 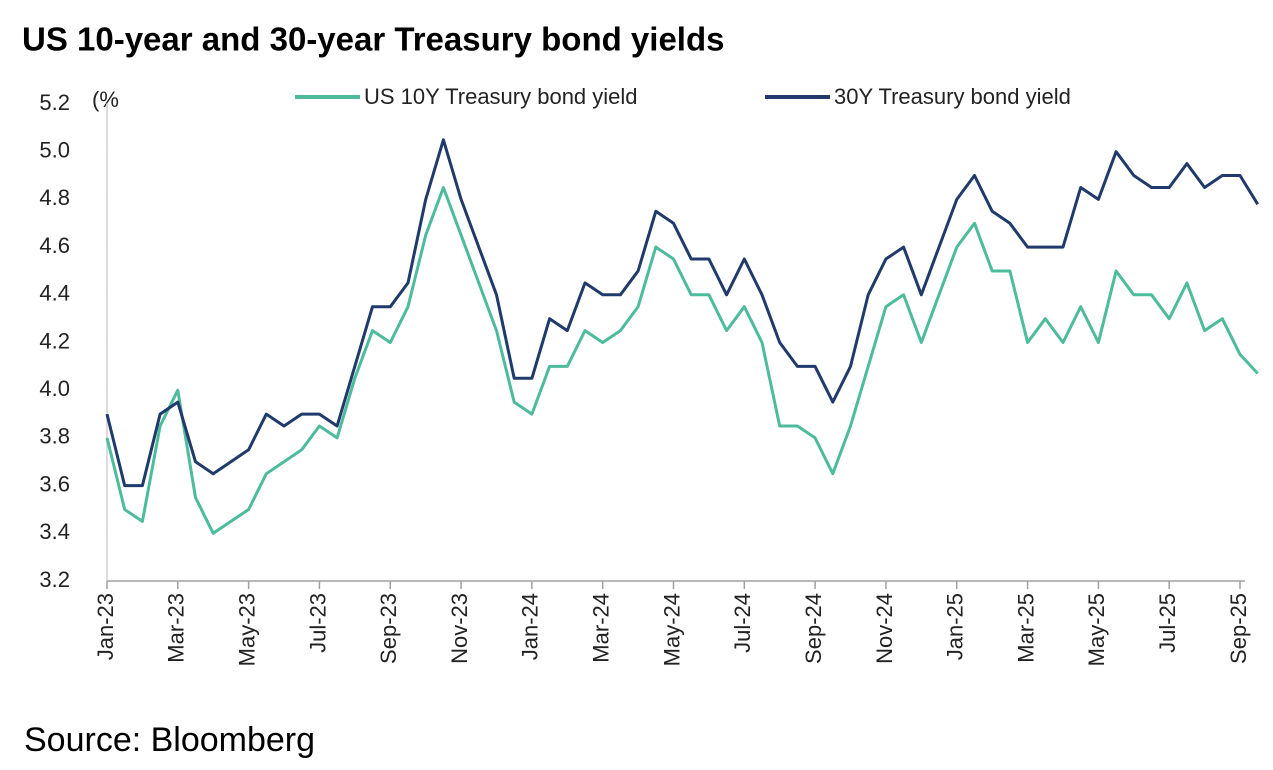 What do you see at coordinates (742, 623) in the screenshot?
I see `x-tick-label: Jul-24` at bounding box center [742, 623].